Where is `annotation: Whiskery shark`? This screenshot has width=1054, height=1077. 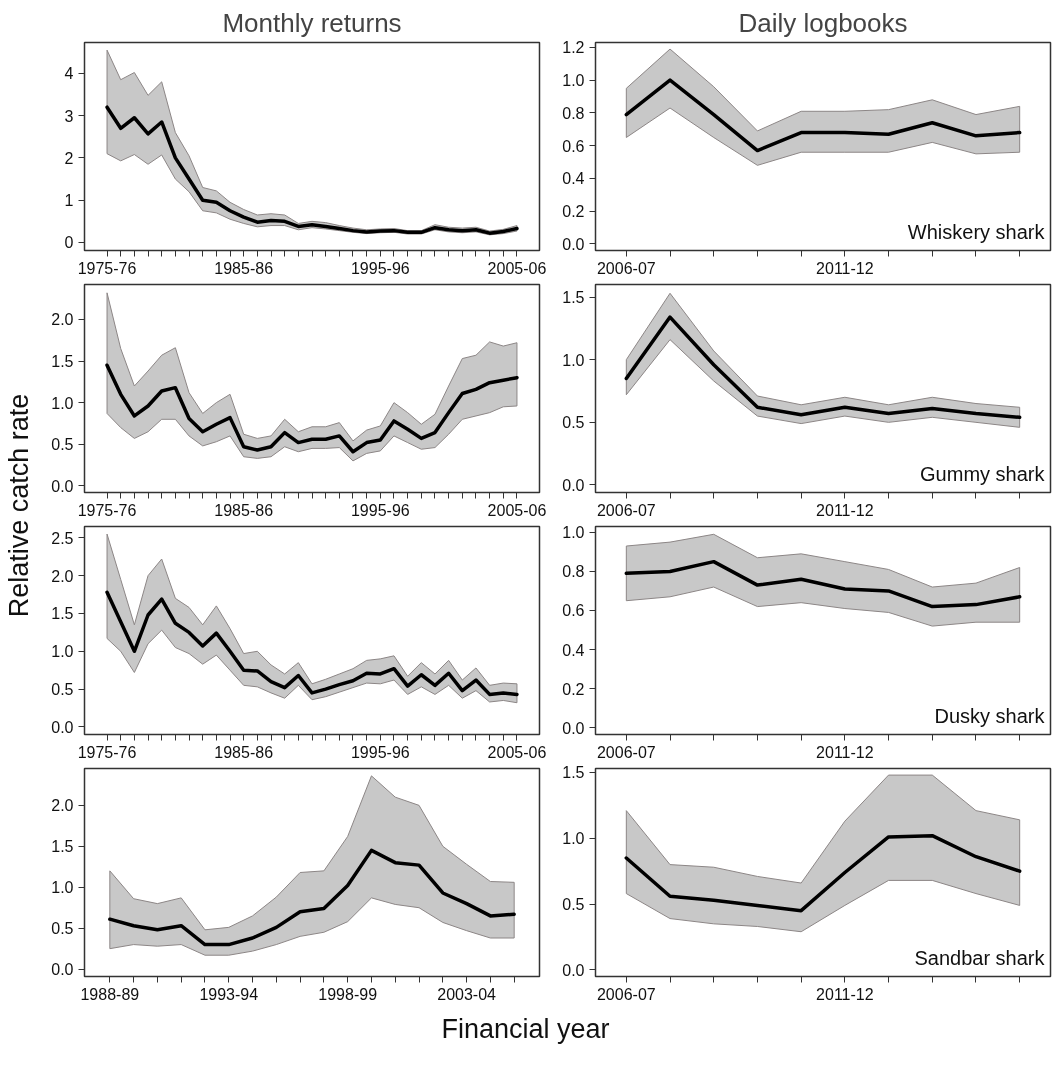 annotation: Whiskery shark is located at coordinates (976, 231).